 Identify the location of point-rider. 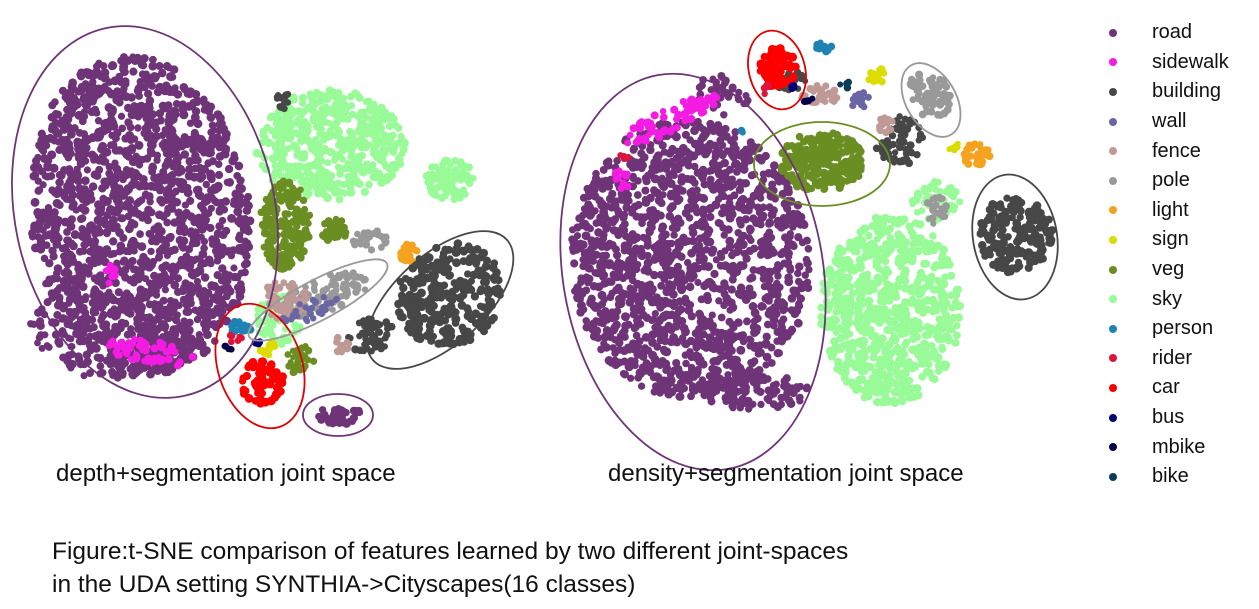
(230, 335).